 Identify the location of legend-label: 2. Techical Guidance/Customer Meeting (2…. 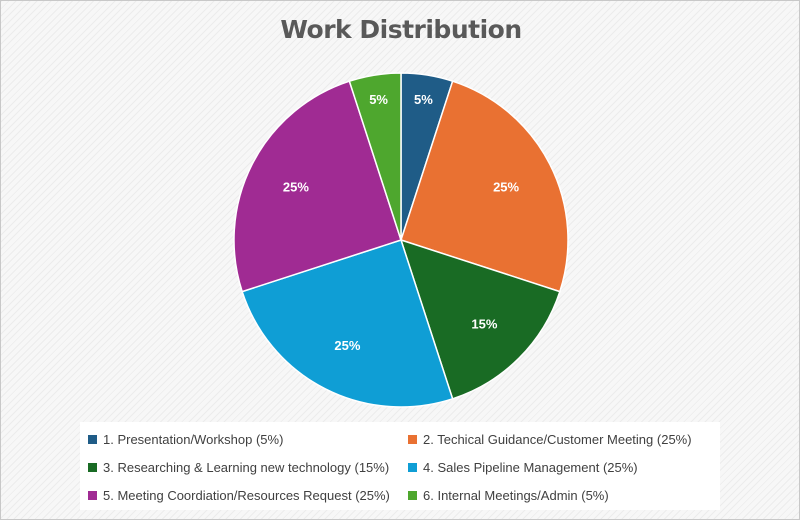
(557, 439).